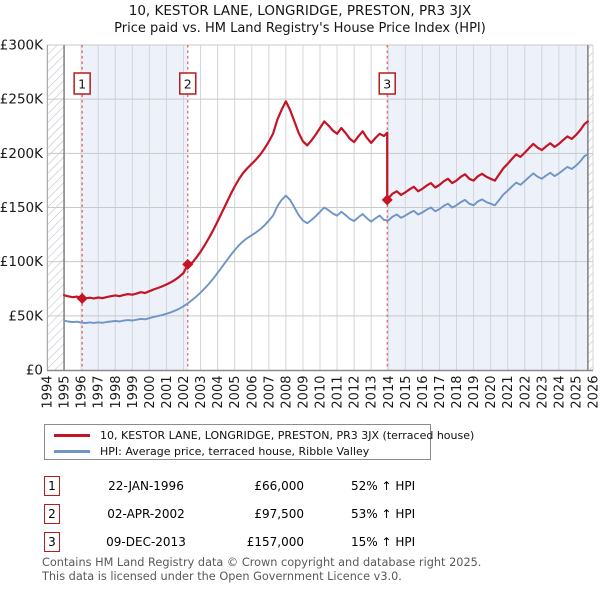 The width and height of the screenshot is (600, 590). What do you see at coordinates (72, 451) in the screenshot?
I see `legend-swatch-hpi-line` at bounding box center [72, 451].